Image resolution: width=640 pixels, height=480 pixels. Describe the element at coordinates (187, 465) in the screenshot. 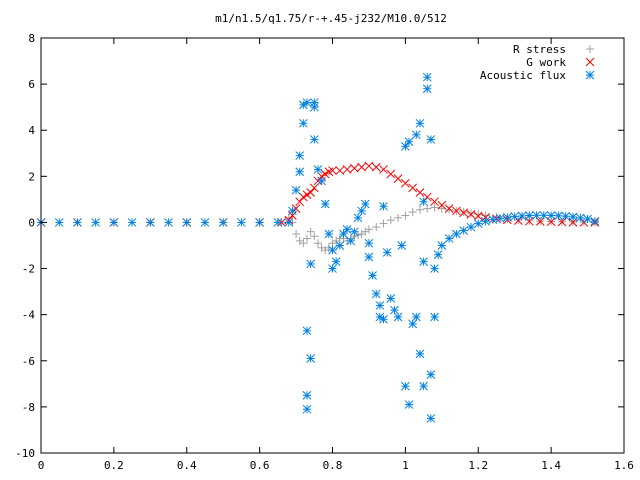

I see `x-tick-label: 0.4` at that location.